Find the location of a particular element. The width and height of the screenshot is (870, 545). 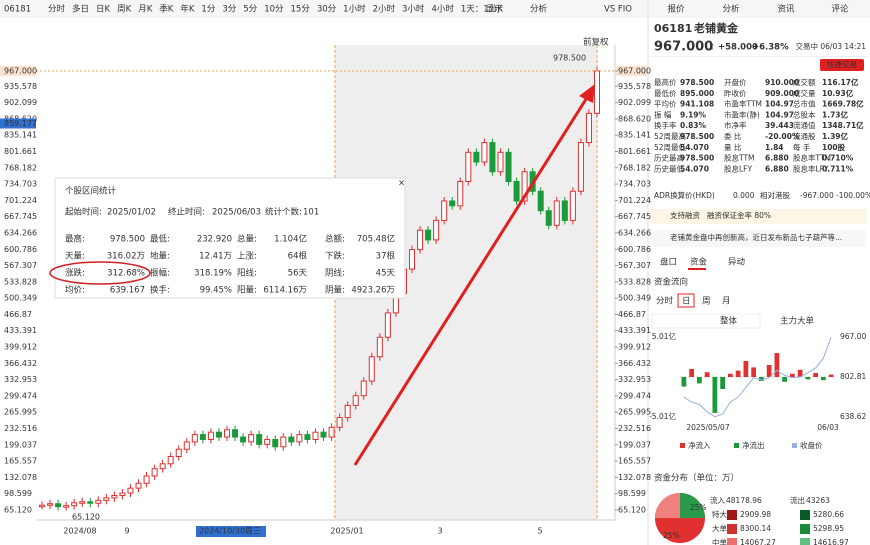

label: 835.141 is located at coordinates (20, 135).